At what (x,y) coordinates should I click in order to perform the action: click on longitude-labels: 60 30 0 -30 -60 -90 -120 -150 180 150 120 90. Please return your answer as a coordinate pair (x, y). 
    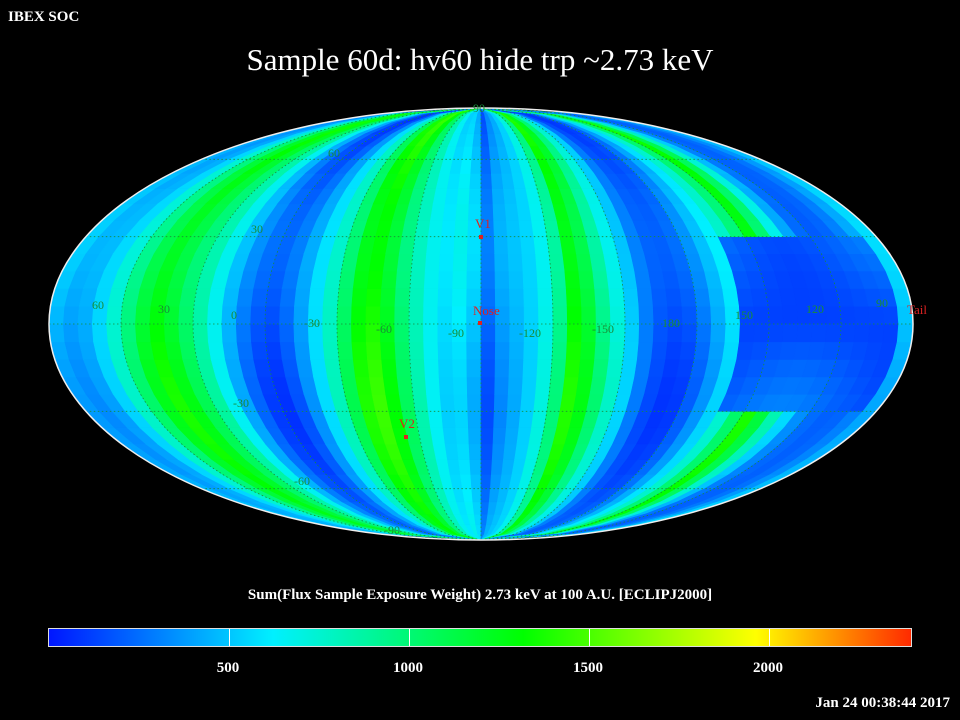
    Looking at the image, I should click on (490, 318).